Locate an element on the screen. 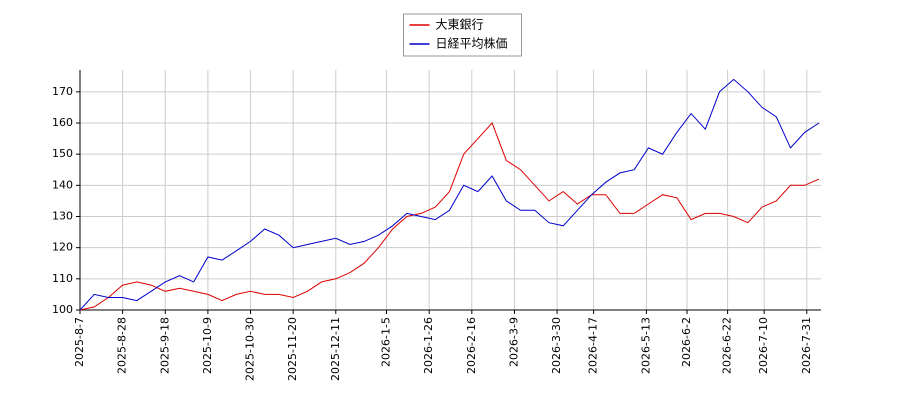 The height and width of the screenshot is (400, 900). x-tick-label: 2026-3-30 is located at coordinates (556, 345).